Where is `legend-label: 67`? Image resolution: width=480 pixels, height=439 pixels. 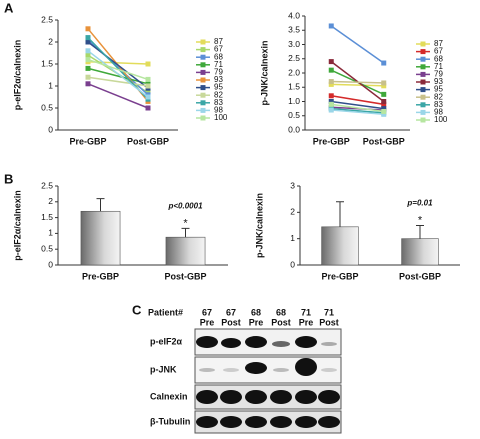
legend-label: 67 is located at coordinates (438, 51).